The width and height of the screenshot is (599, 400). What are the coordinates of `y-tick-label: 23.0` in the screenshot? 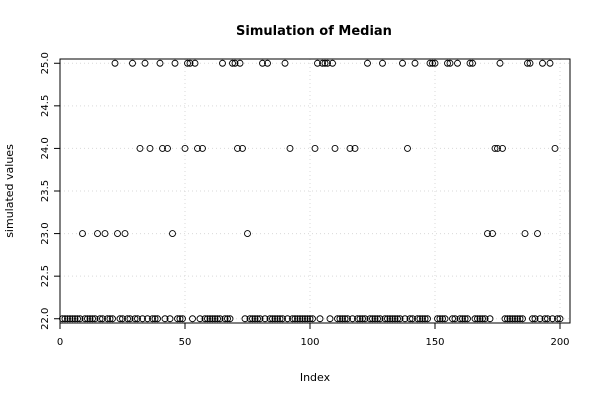 It's located at (45, 233).